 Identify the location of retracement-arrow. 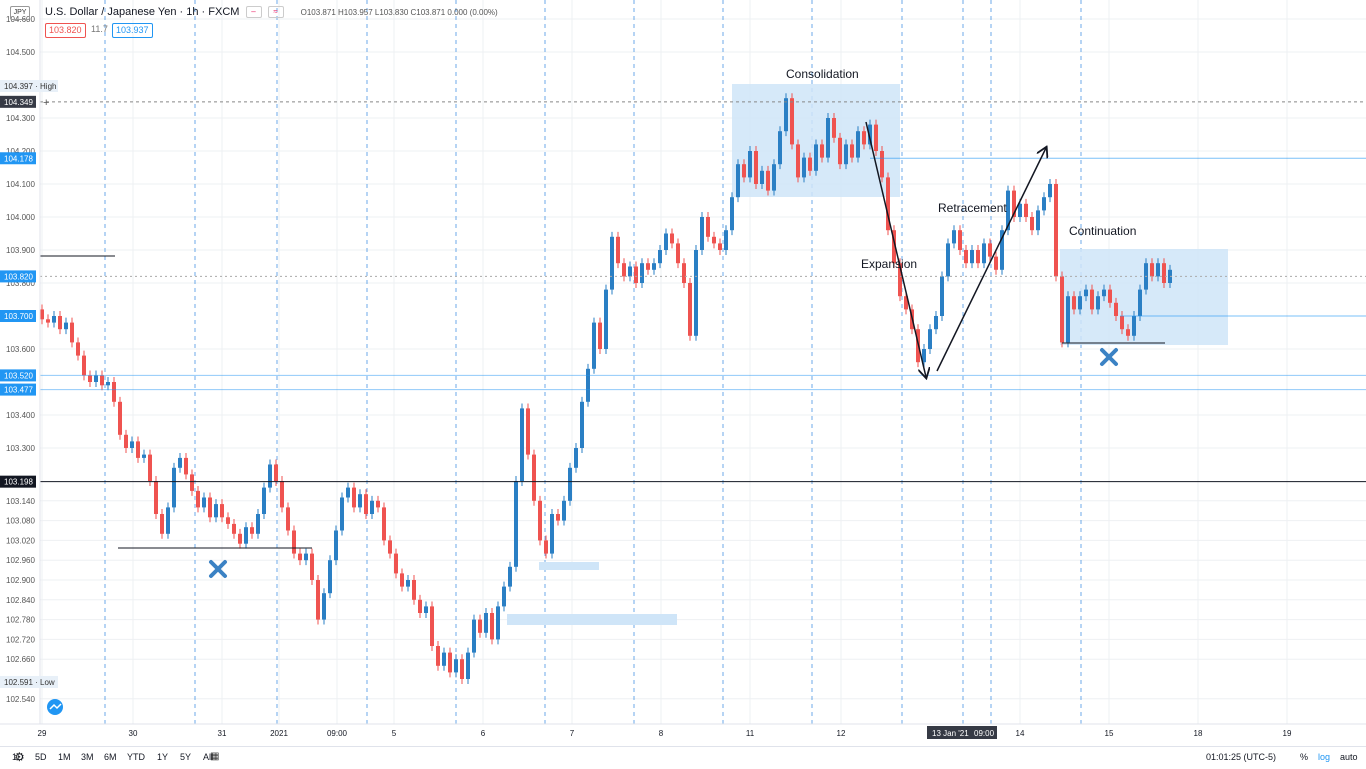
(991, 260).